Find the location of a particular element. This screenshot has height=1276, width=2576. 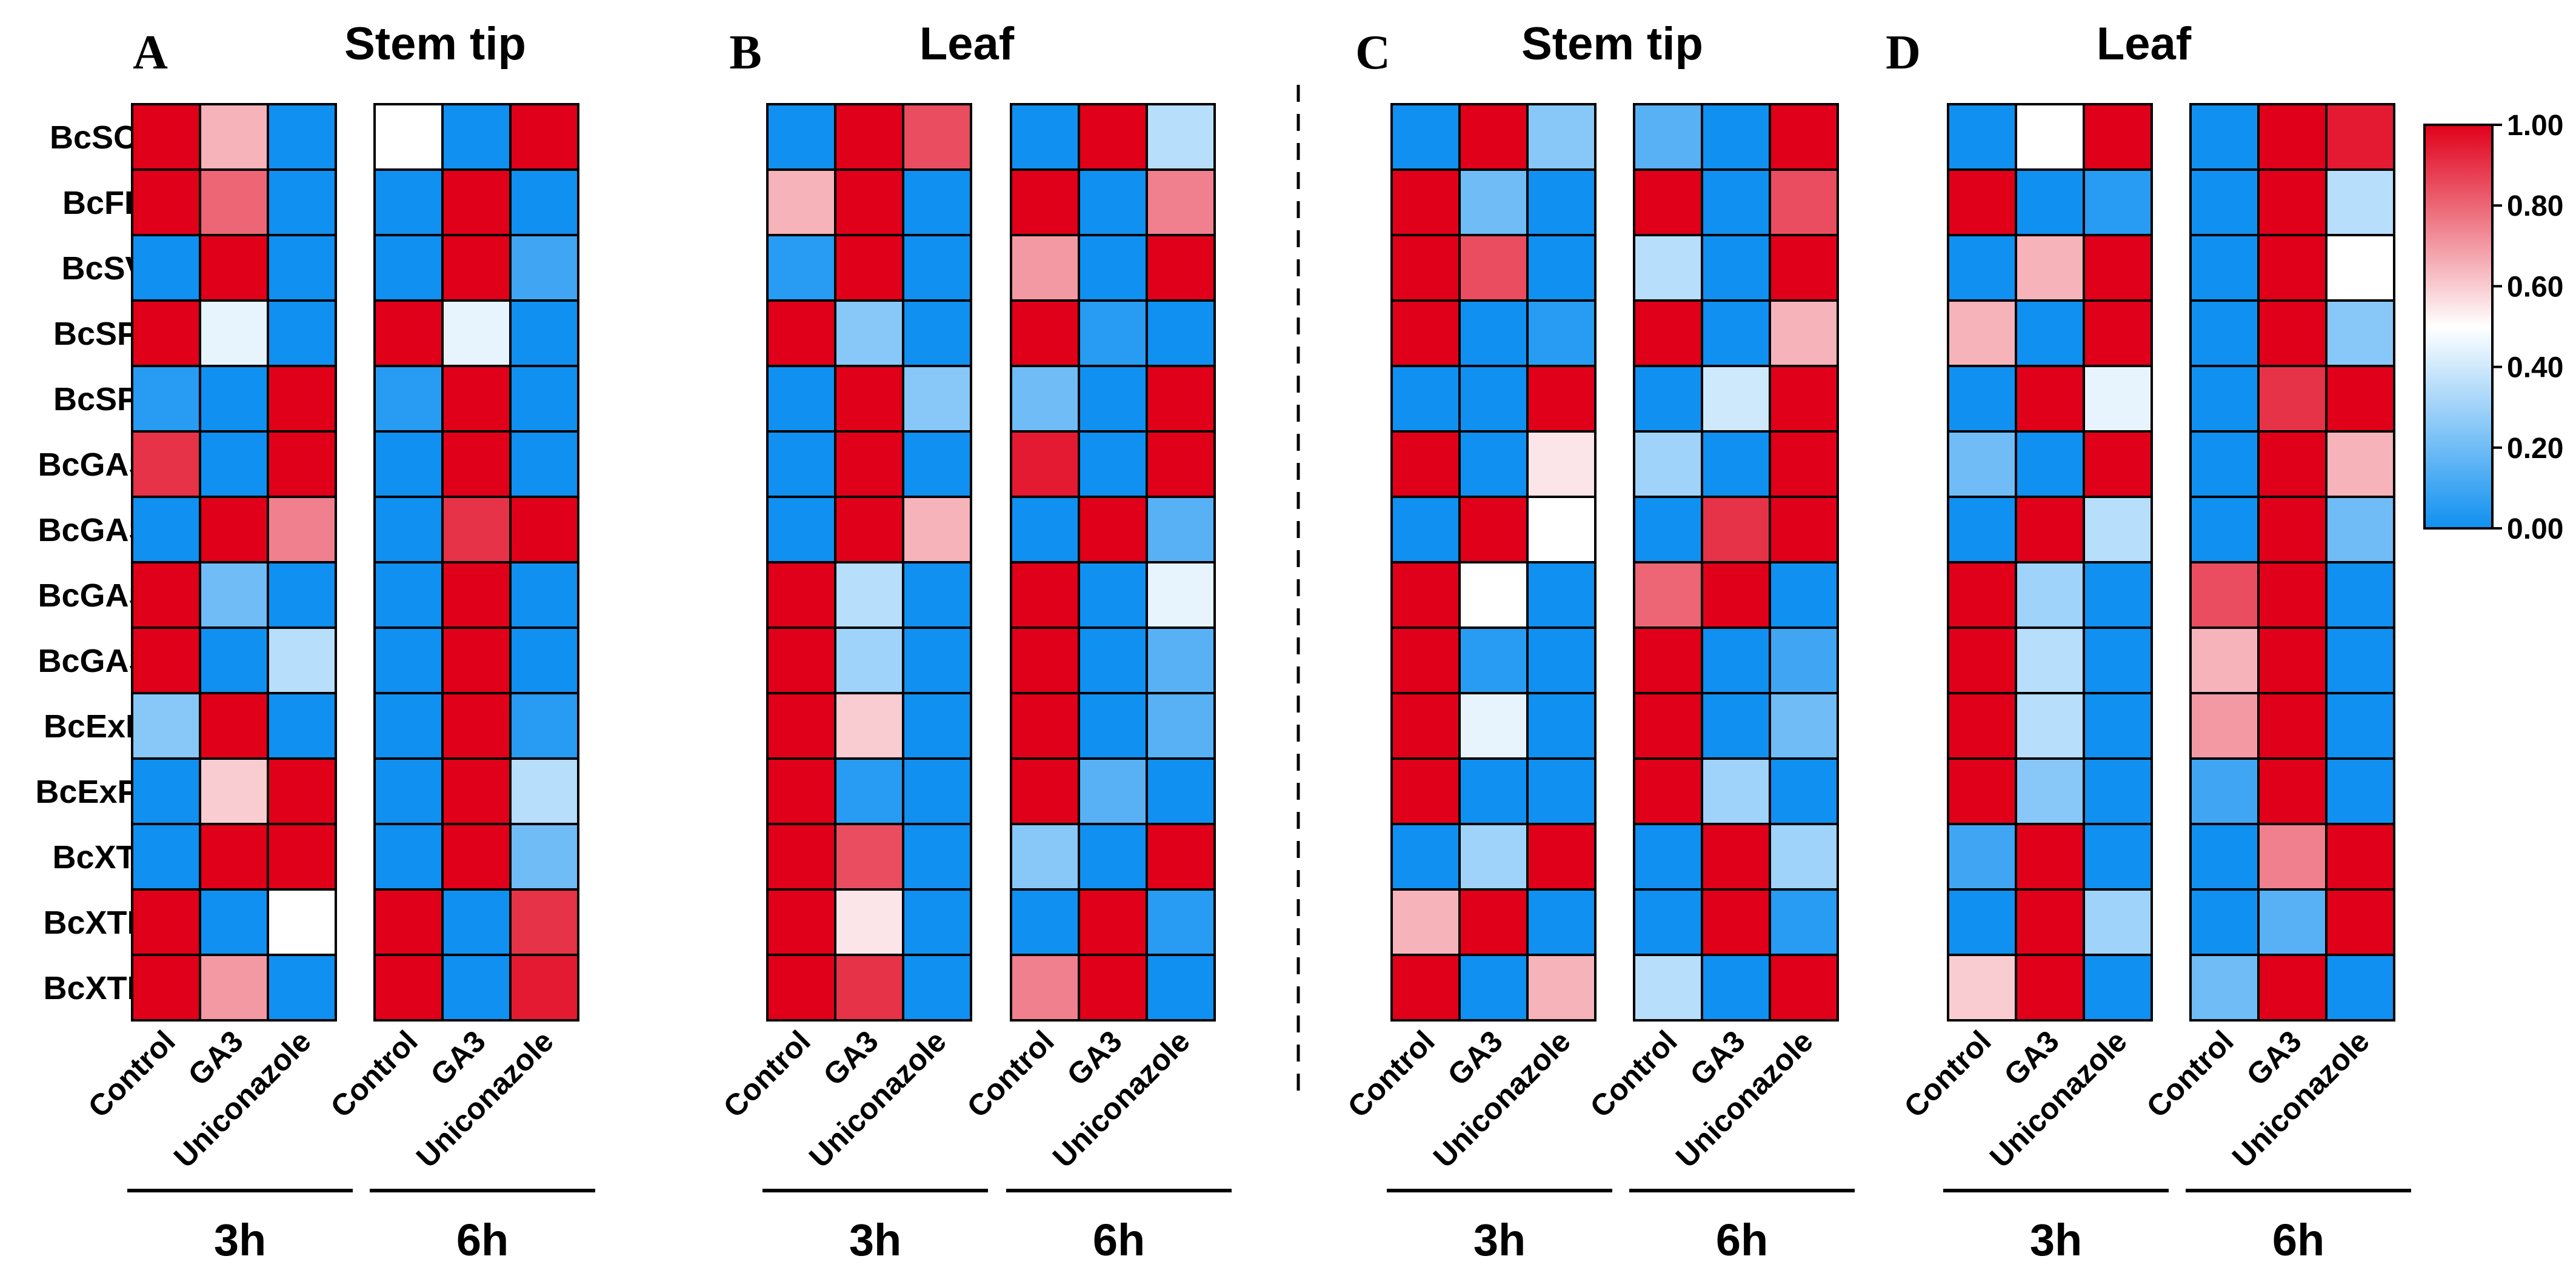

panel-letter: C is located at coordinates (1373, 52).